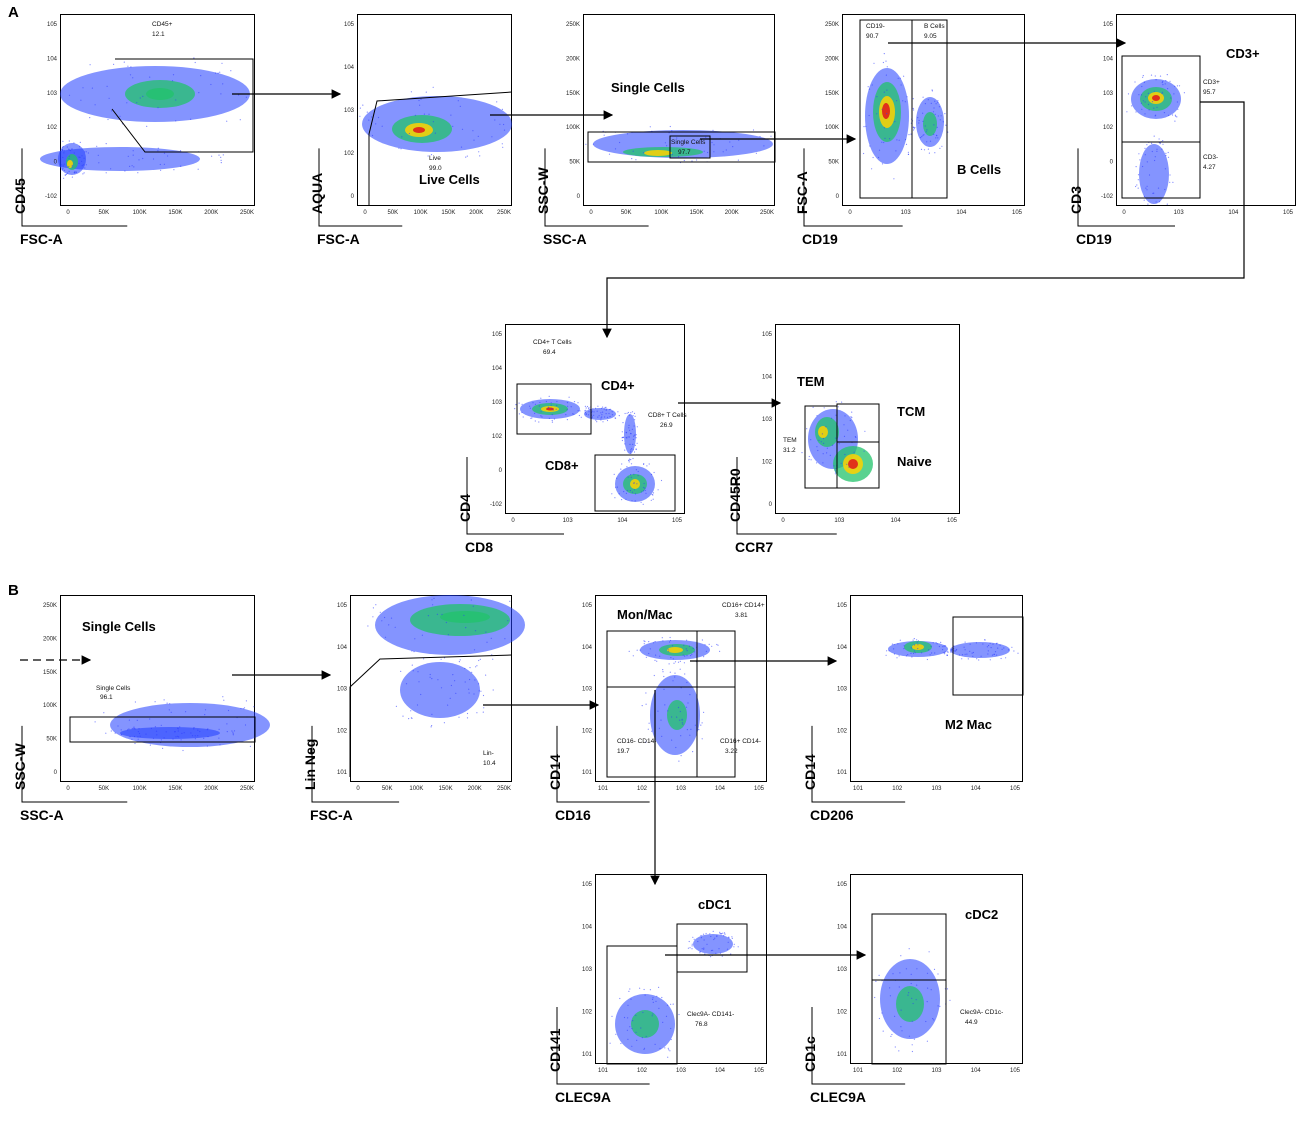 Image resolution: width=1301 pixels, height=1124 pixels. What do you see at coordinates (56, 773) in the screenshot?
I see `b-plot-1-ytick: 0` at bounding box center [56, 773].